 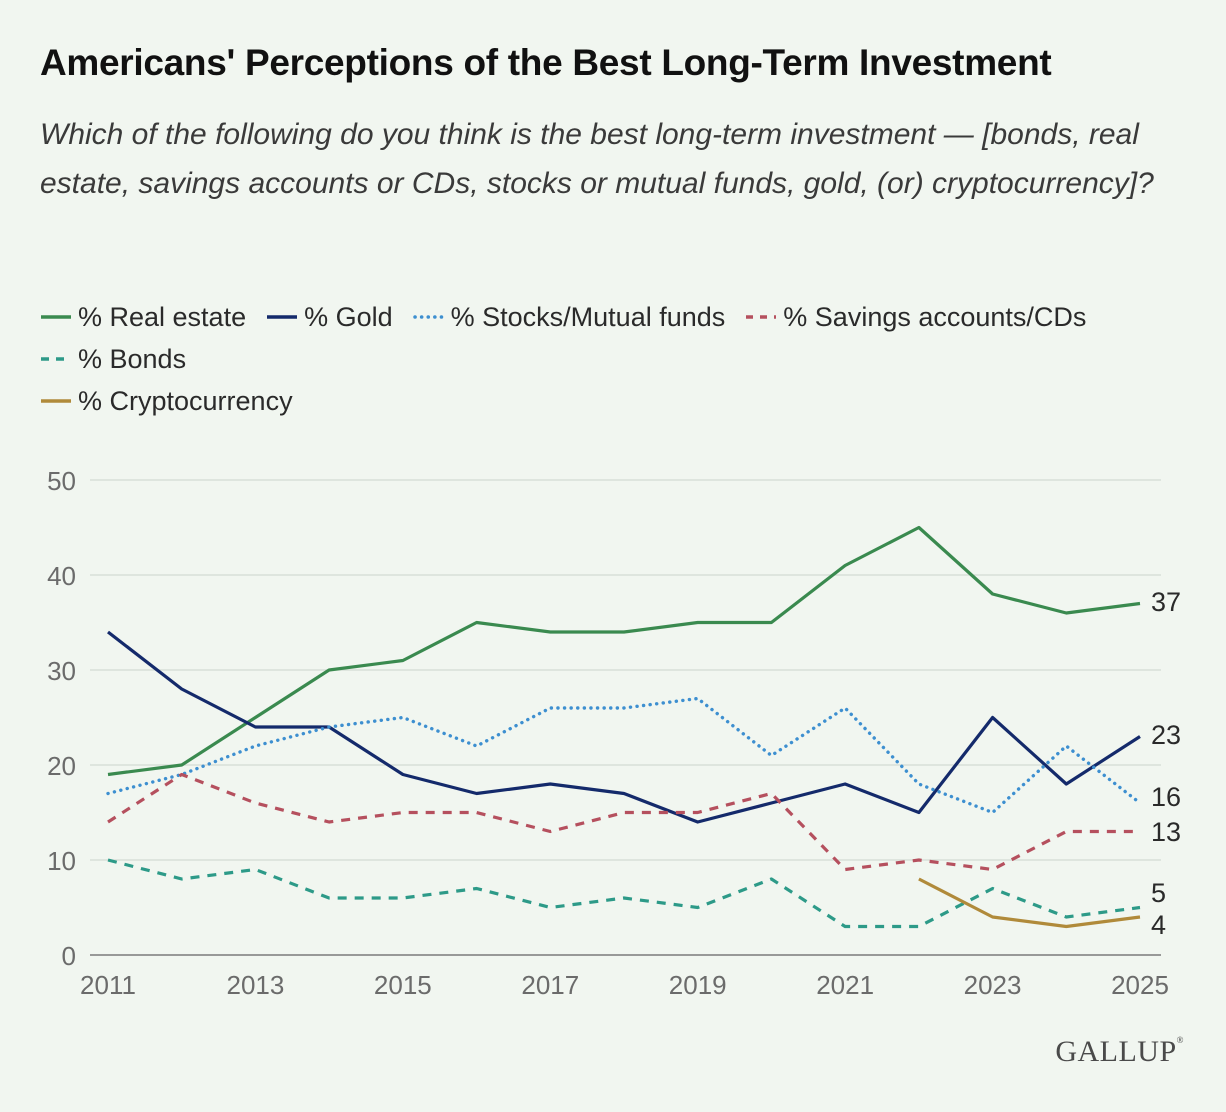 What do you see at coordinates (1119, 1051) in the screenshot?
I see `gallup-logo: GALLUP®` at bounding box center [1119, 1051].